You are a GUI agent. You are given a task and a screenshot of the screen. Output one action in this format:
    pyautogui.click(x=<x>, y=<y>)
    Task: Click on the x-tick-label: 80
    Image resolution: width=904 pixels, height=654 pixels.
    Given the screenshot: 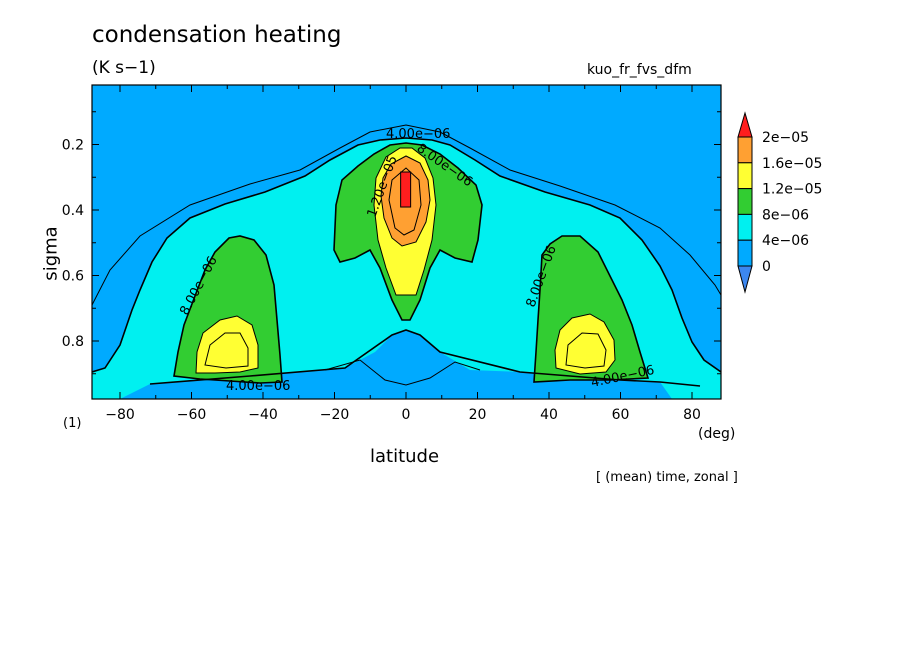 What is the action you would take?
    pyautogui.click(x=692, y=415)
    